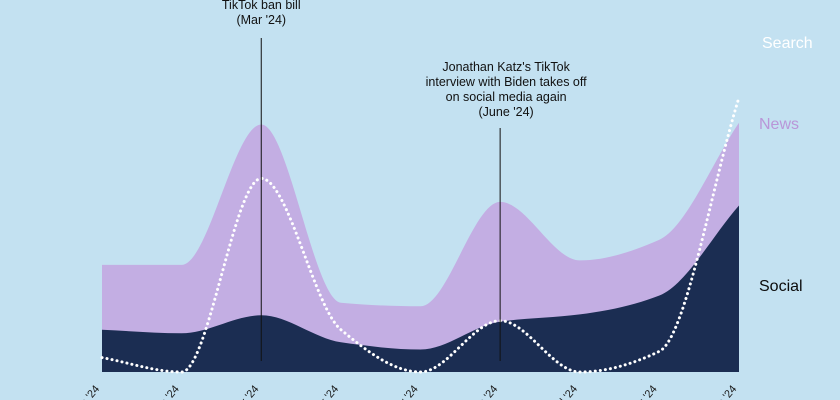 The height and width of the screenshot is (400, 840). Describe the element at coordinates (165, 391) in the screenshot. I see `x-tick-label: Feb '24` at that location.